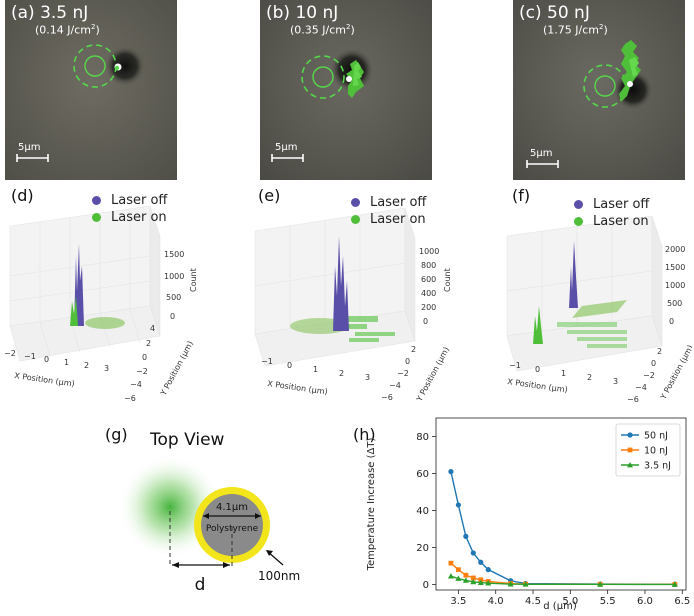 Image resolution: width=694 pixels, height=616 pixels. I want to click on legend-f-off: Laser off, so click(621, 204).